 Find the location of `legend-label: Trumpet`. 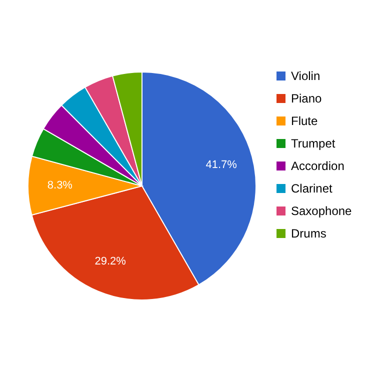

legend-label: Trumpet is located at coordinates (313, 143).